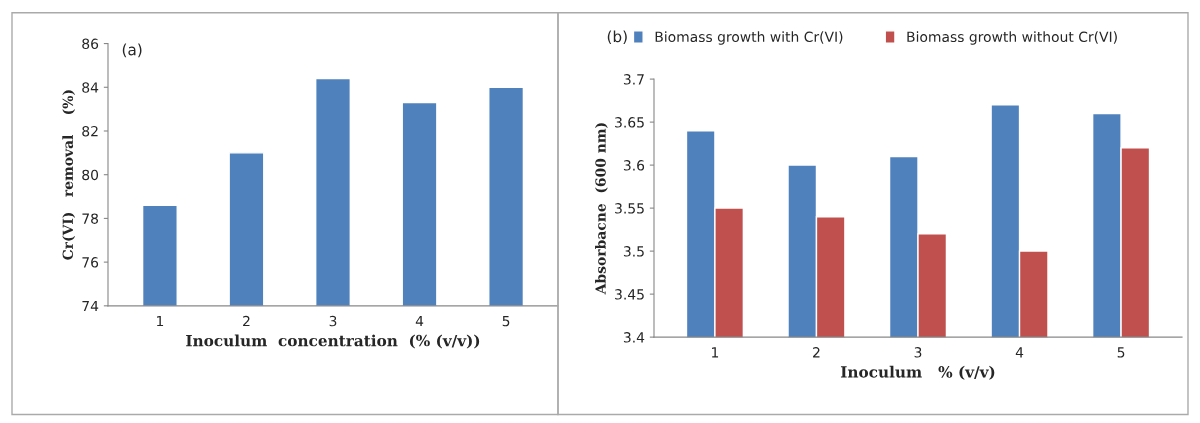 This screenshot has height=423, width=1200. What do you see at coordinates (634, 337) in the screenshot?
I see `y-tick-label: 3.4` at bounding box center [634, 337].